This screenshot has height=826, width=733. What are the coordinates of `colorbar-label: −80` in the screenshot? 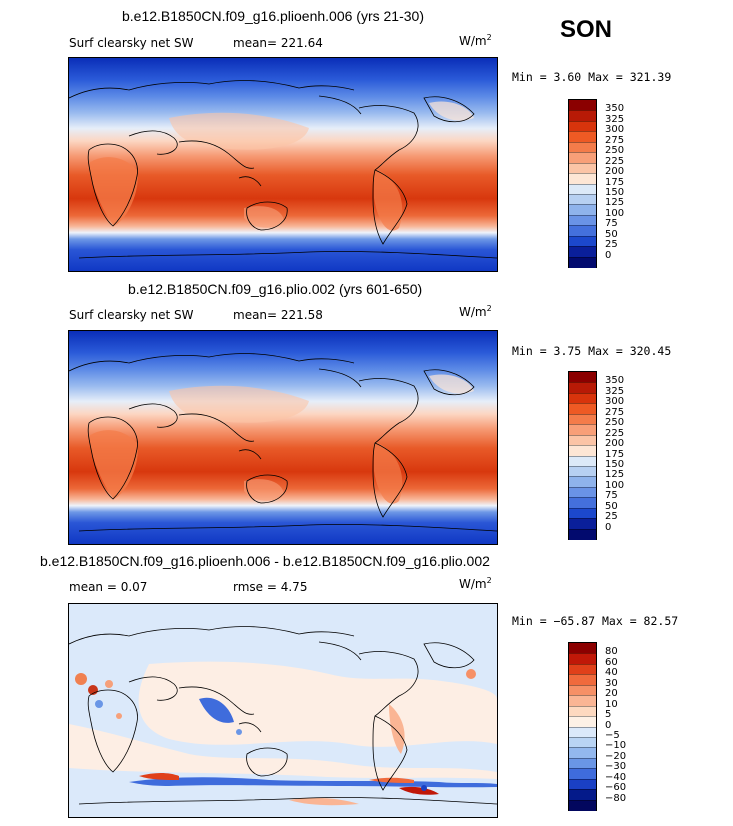 It's located at (616, 798).